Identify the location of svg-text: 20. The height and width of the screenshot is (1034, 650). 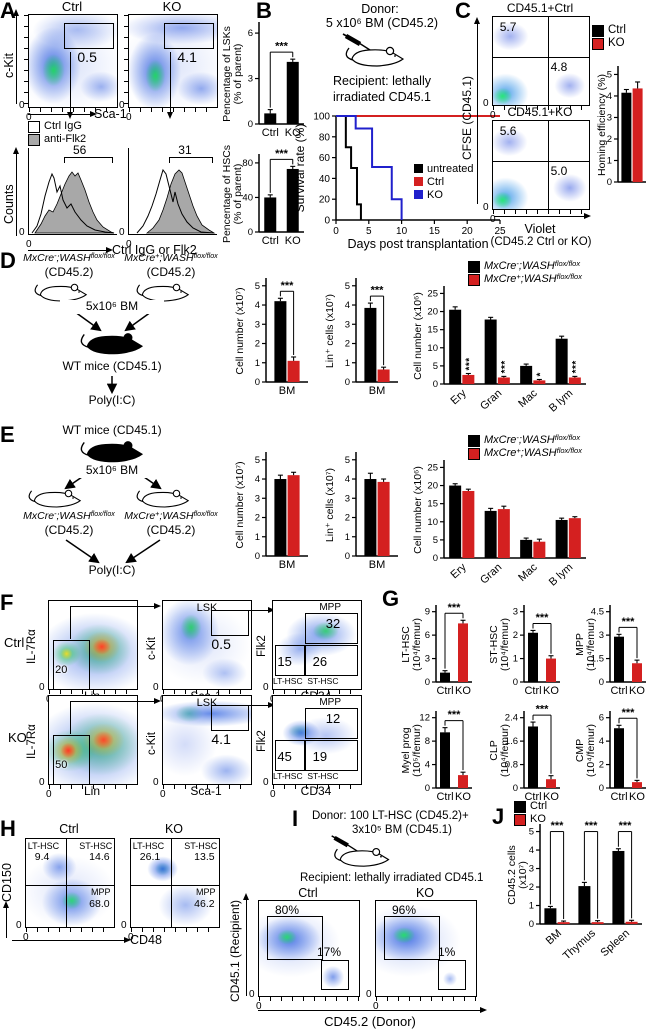
(432, 486).